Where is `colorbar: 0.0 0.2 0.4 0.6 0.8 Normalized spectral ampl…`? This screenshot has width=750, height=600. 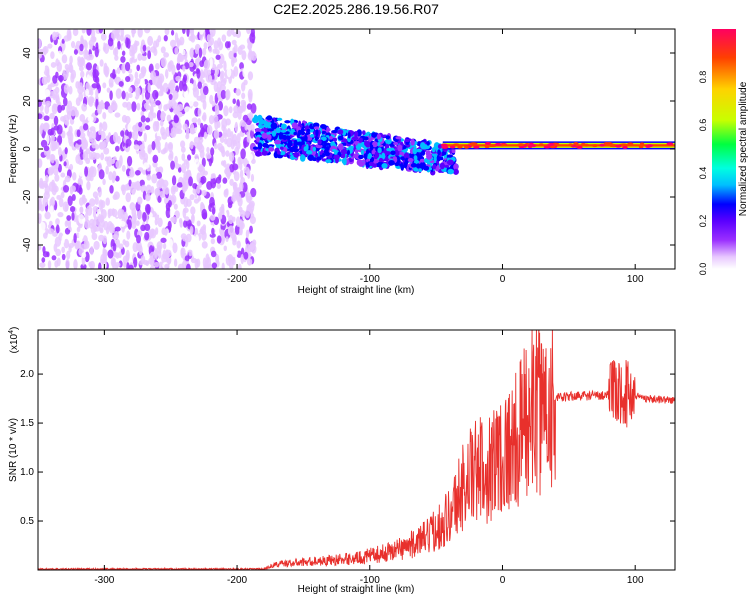 colorbar: 0.0 0.2 0.4 0.6 0.8 Normalized spectral ampl… is located at coordinates (723, 152).